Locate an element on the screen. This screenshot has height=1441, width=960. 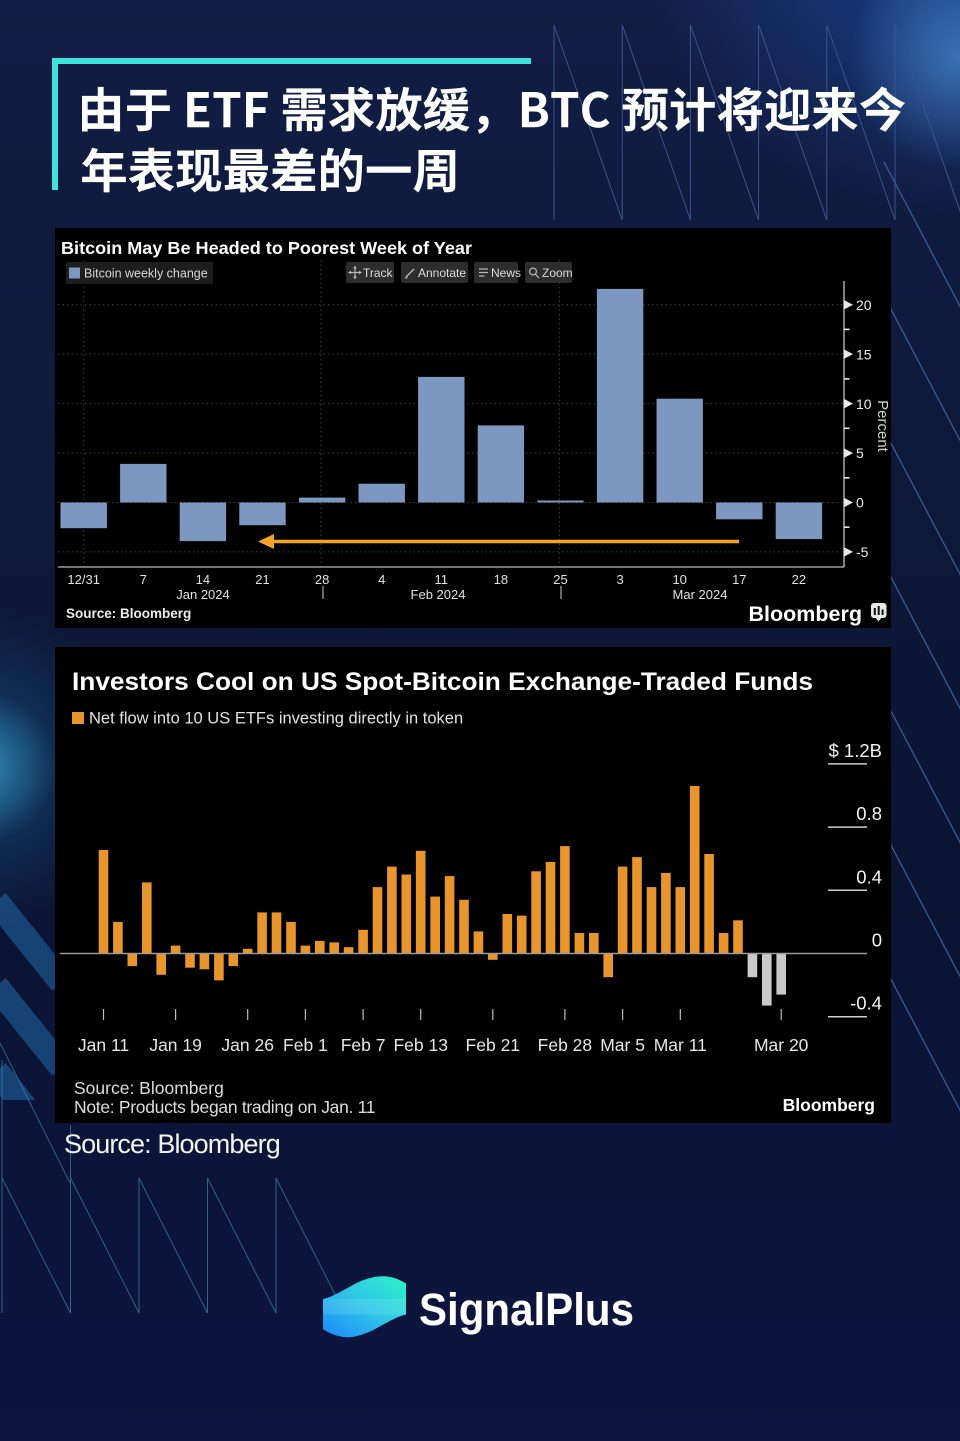
svg-text: Mar 11 is located at coordinates (680, 1045).